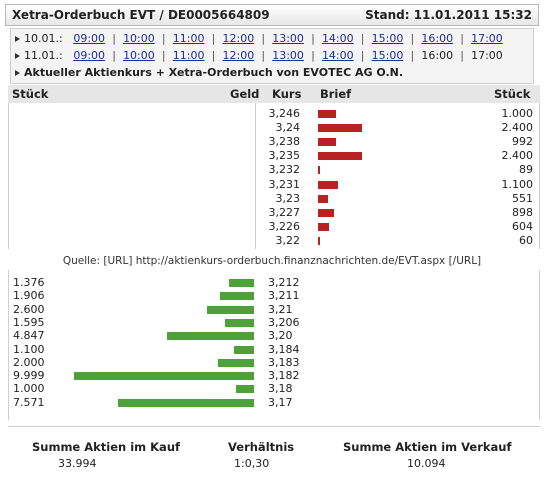  Describe the element at coordinates (45, 55) in the screenshot. I see `date-label: 11.01.:` at that location.